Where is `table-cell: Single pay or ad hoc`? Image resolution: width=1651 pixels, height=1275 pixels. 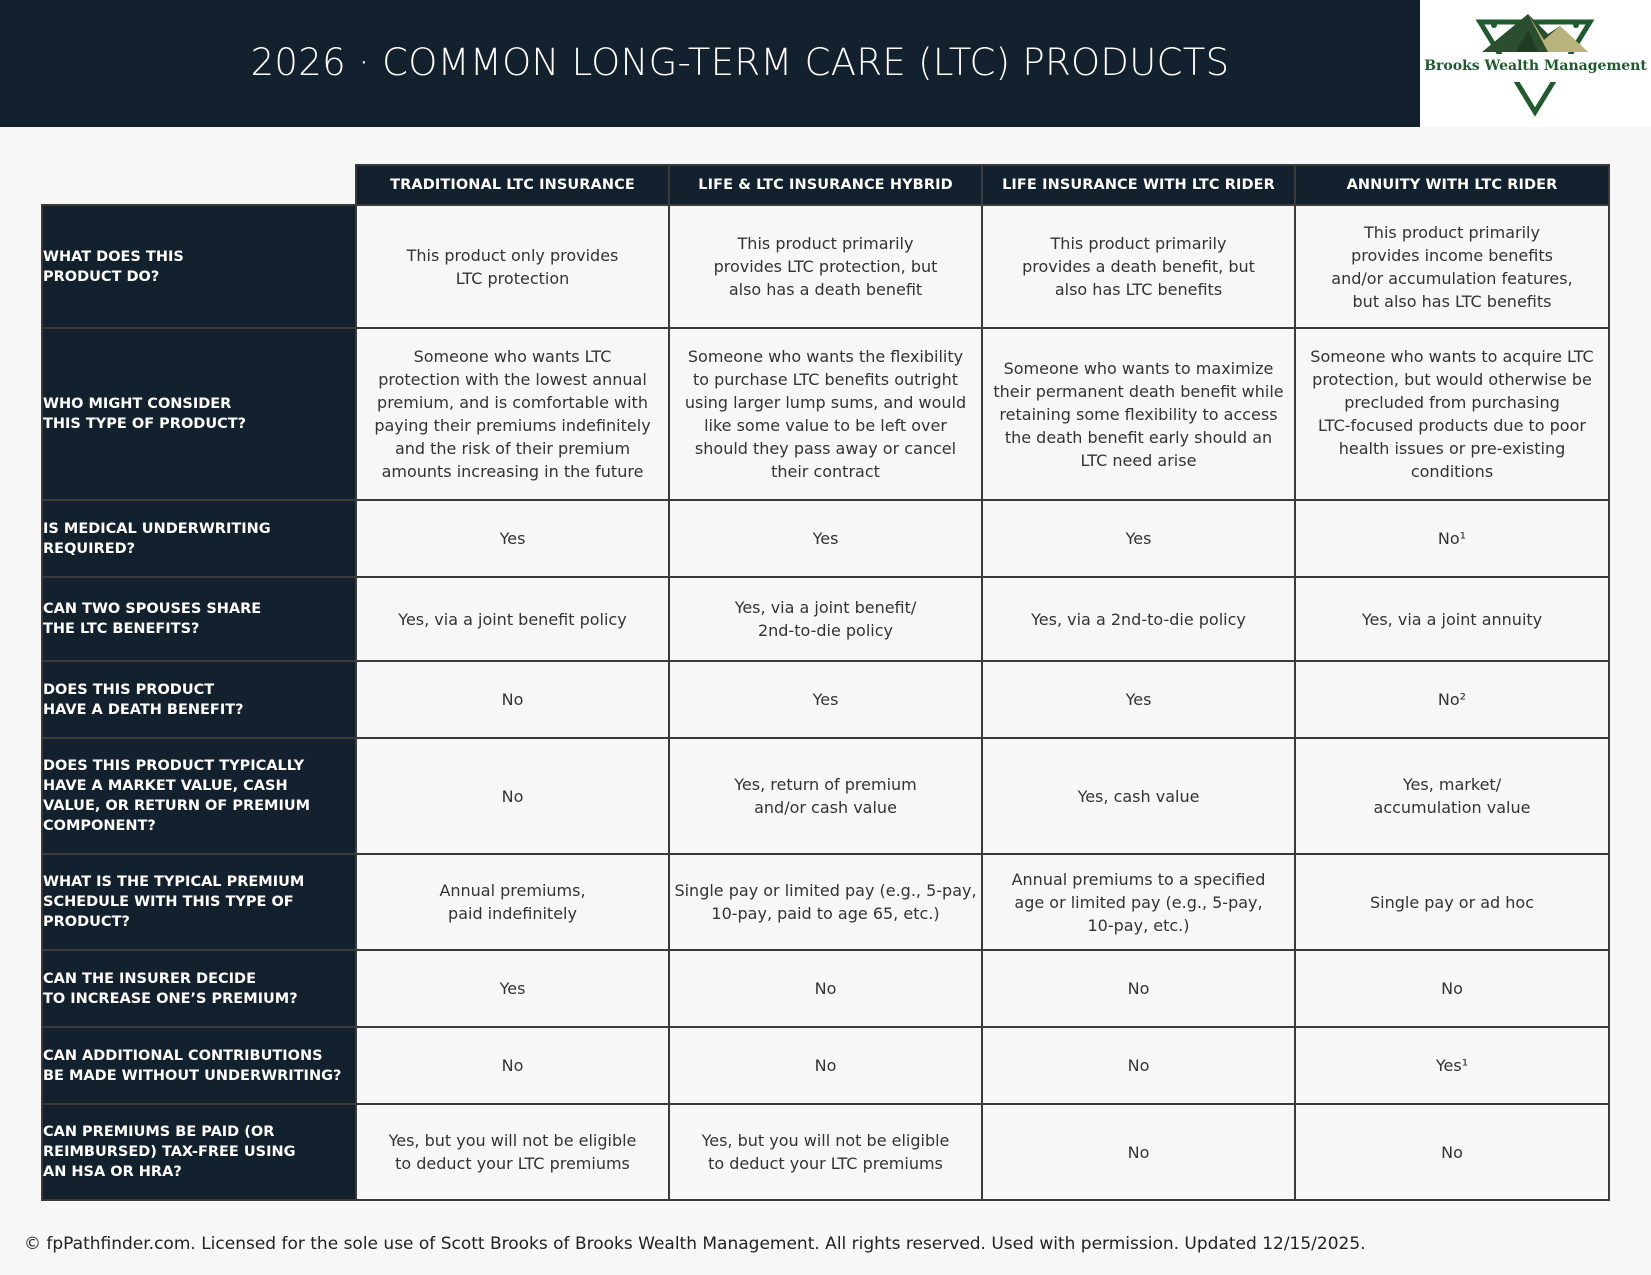 table-cell: Single pay or ad hoc is located at coordinates (1452, 902).